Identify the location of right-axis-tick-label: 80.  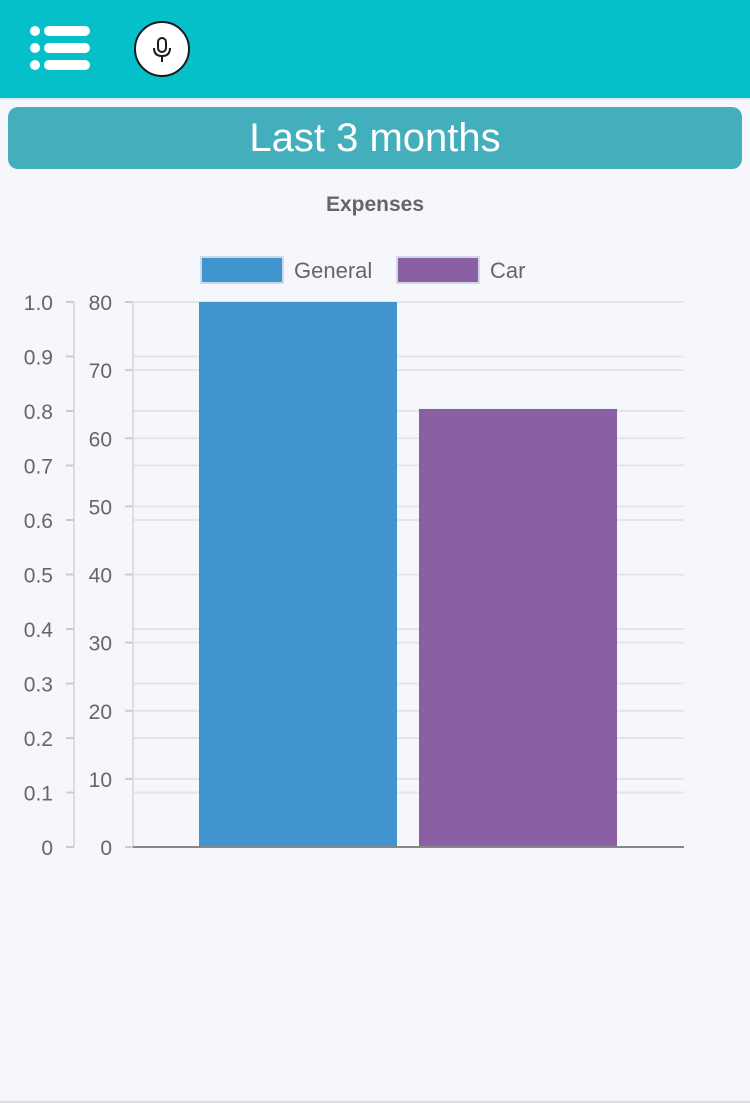
(100, 303).